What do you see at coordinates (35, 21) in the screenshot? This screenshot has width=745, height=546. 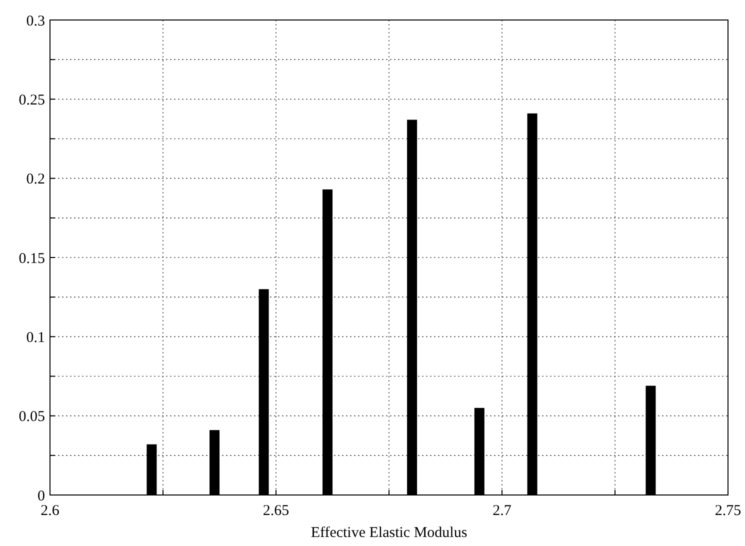 I see `y-tick-label: 0.3` at bounding box center [35, 21].